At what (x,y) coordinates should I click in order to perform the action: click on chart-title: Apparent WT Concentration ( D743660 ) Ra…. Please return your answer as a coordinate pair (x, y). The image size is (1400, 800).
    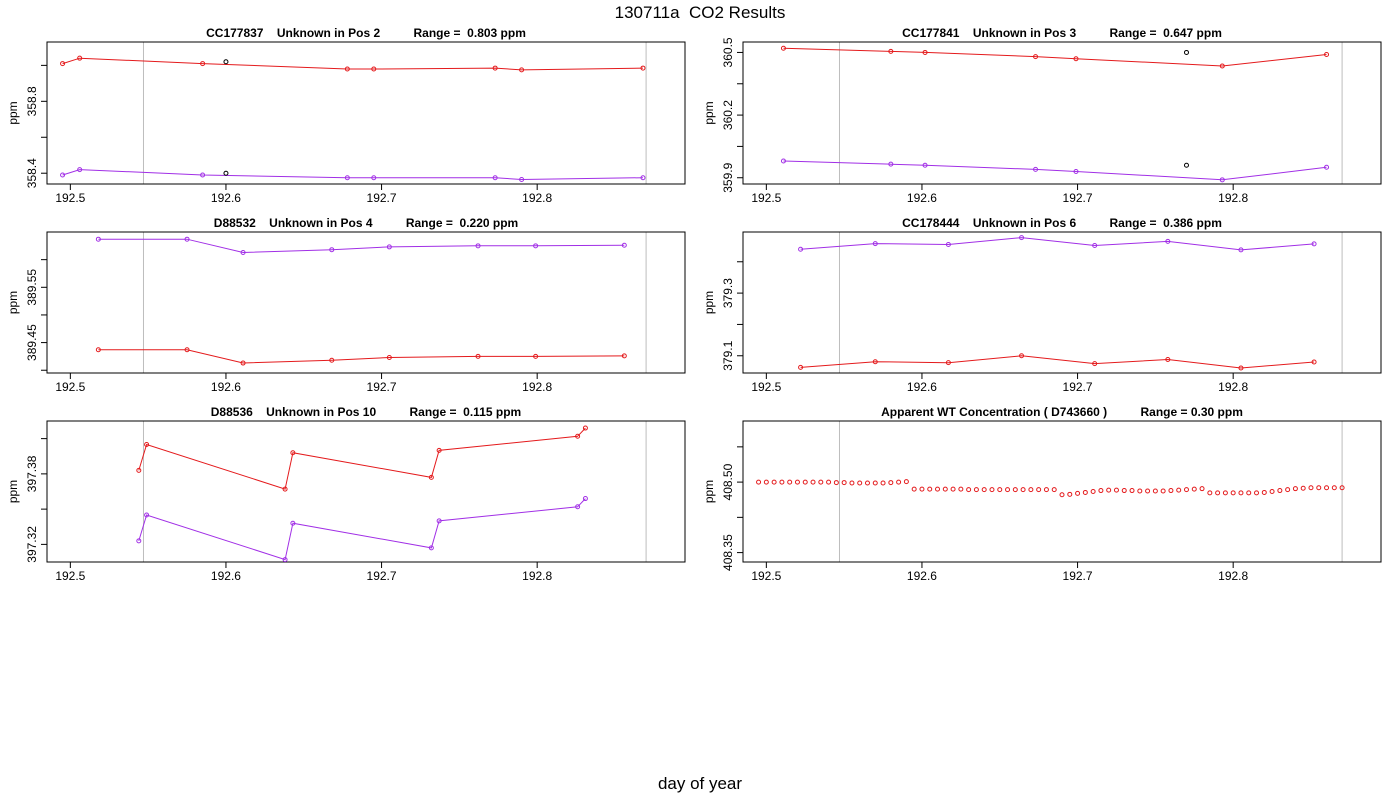
    Looking at the image, I should click on (1062, 412).